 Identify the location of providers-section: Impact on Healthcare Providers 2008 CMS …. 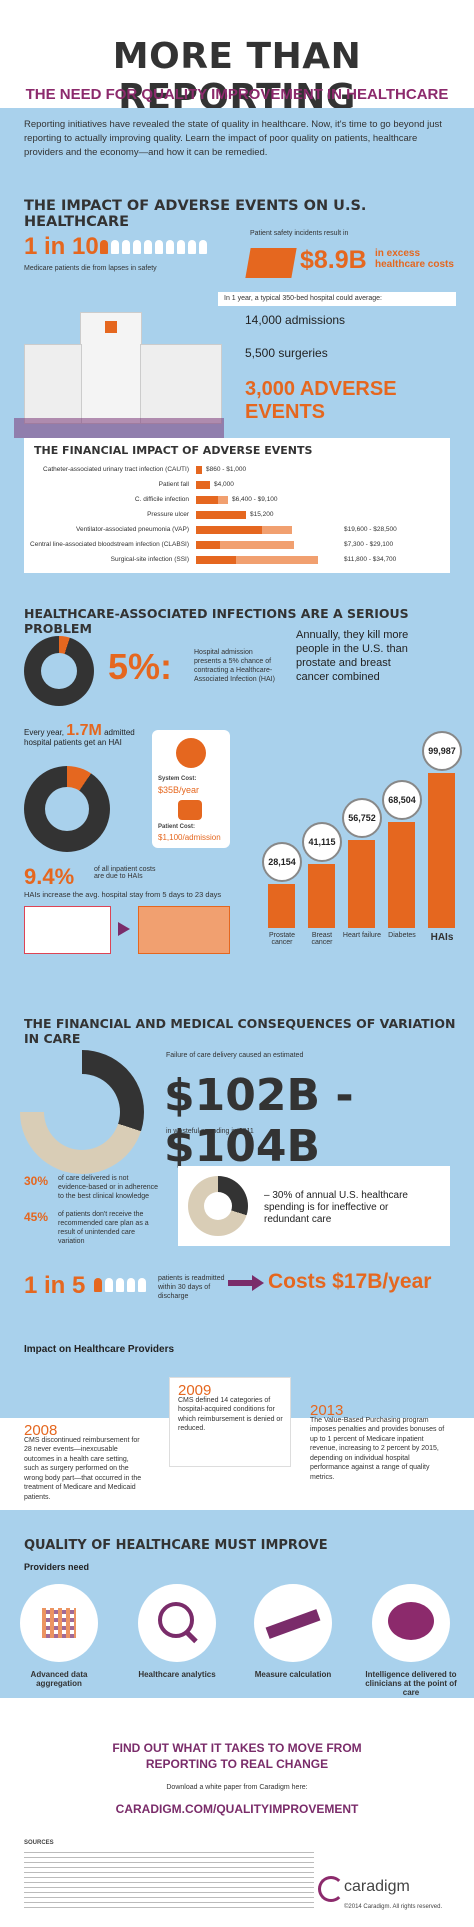
(237, 1435).